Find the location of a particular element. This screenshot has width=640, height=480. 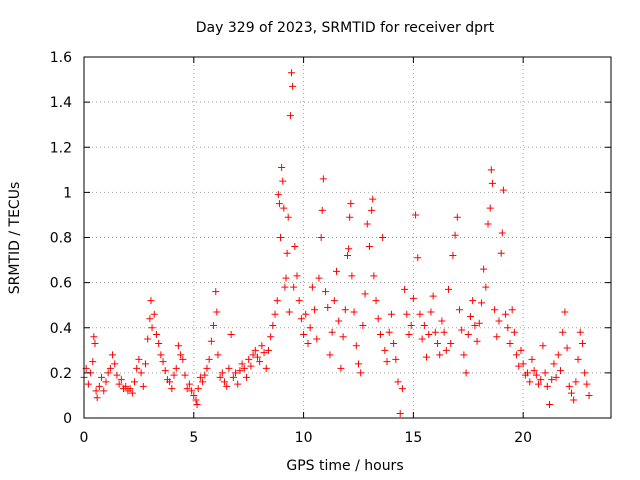

y-tick-label: 0.2 is located at coordinates (61, 374).